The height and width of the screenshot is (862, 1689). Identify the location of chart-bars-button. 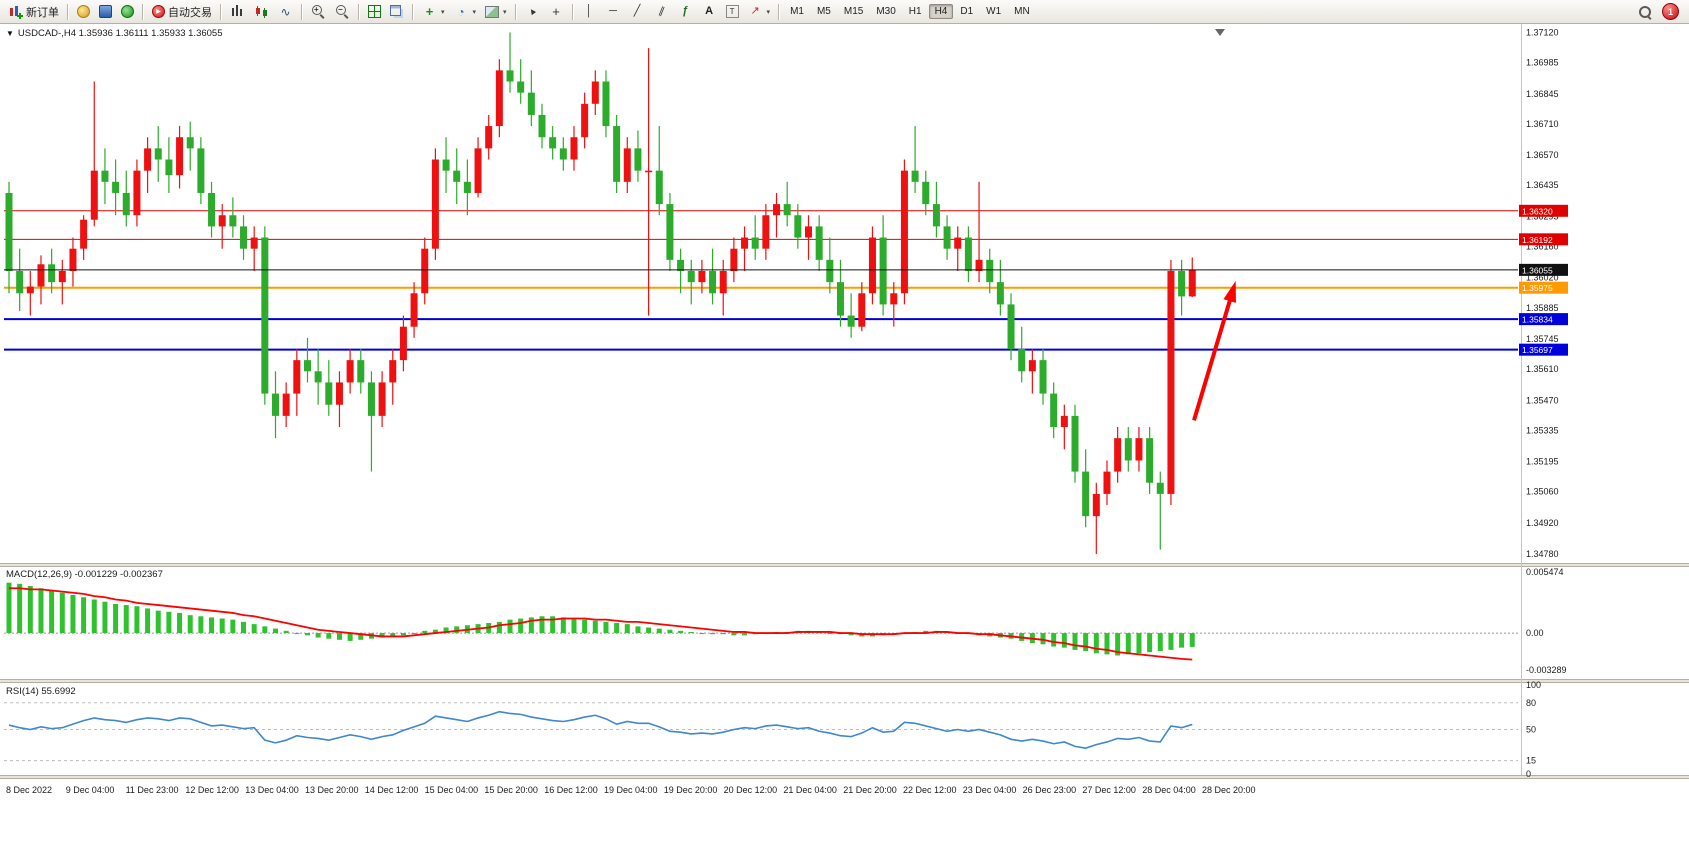
(237, 12).